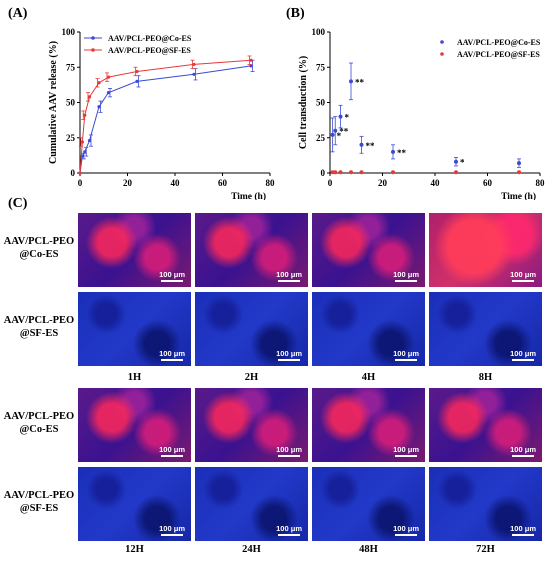 The width and height of the screenshot is (550, 562). What do you see at coordinates (295, 13) in the screenshot?
I see `panel-label-b: (B)` at bounding box center [295, 13].